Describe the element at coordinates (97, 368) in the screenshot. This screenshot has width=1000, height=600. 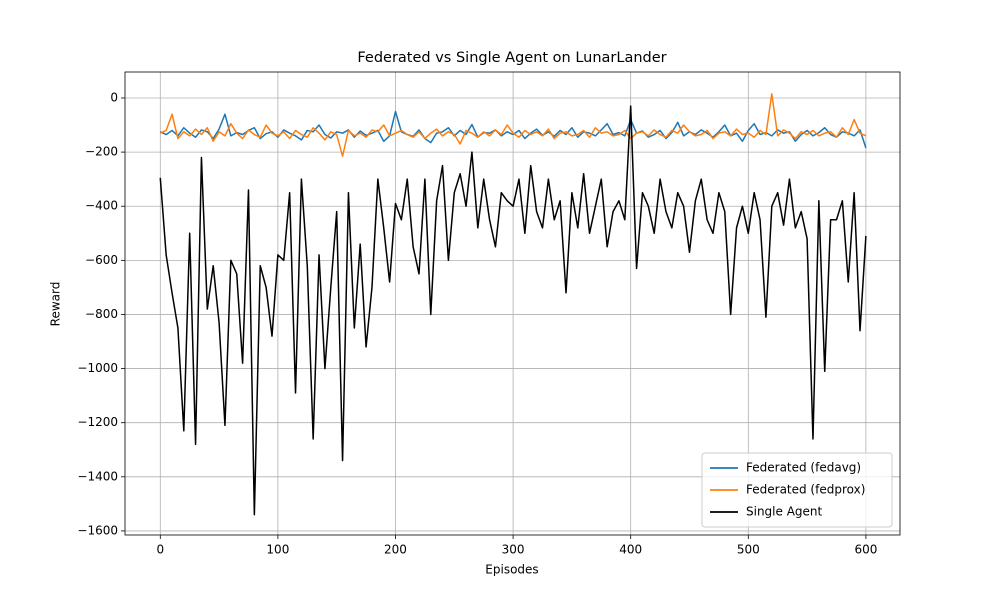
I see `y-tick-label: −1000` at that location.